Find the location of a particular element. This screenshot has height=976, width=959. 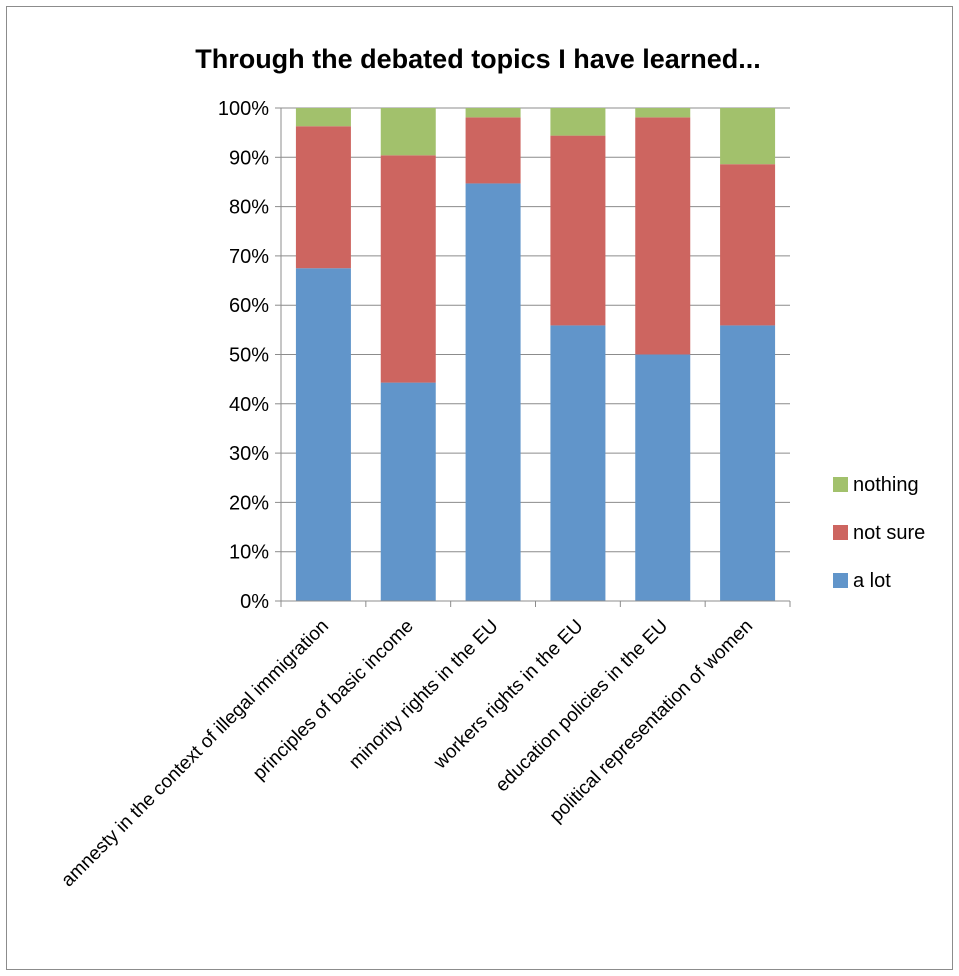

y-tick-label: 90% is located at coordinates (249, 158).